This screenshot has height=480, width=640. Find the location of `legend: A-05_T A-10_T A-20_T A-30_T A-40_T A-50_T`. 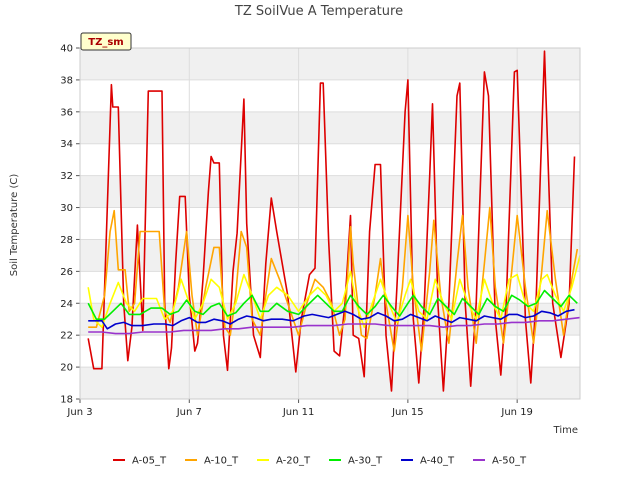

legend: A-05_T A-10_T A-20_T A-30_T A-40_T A-50_T is located at coordinates (320, 461).